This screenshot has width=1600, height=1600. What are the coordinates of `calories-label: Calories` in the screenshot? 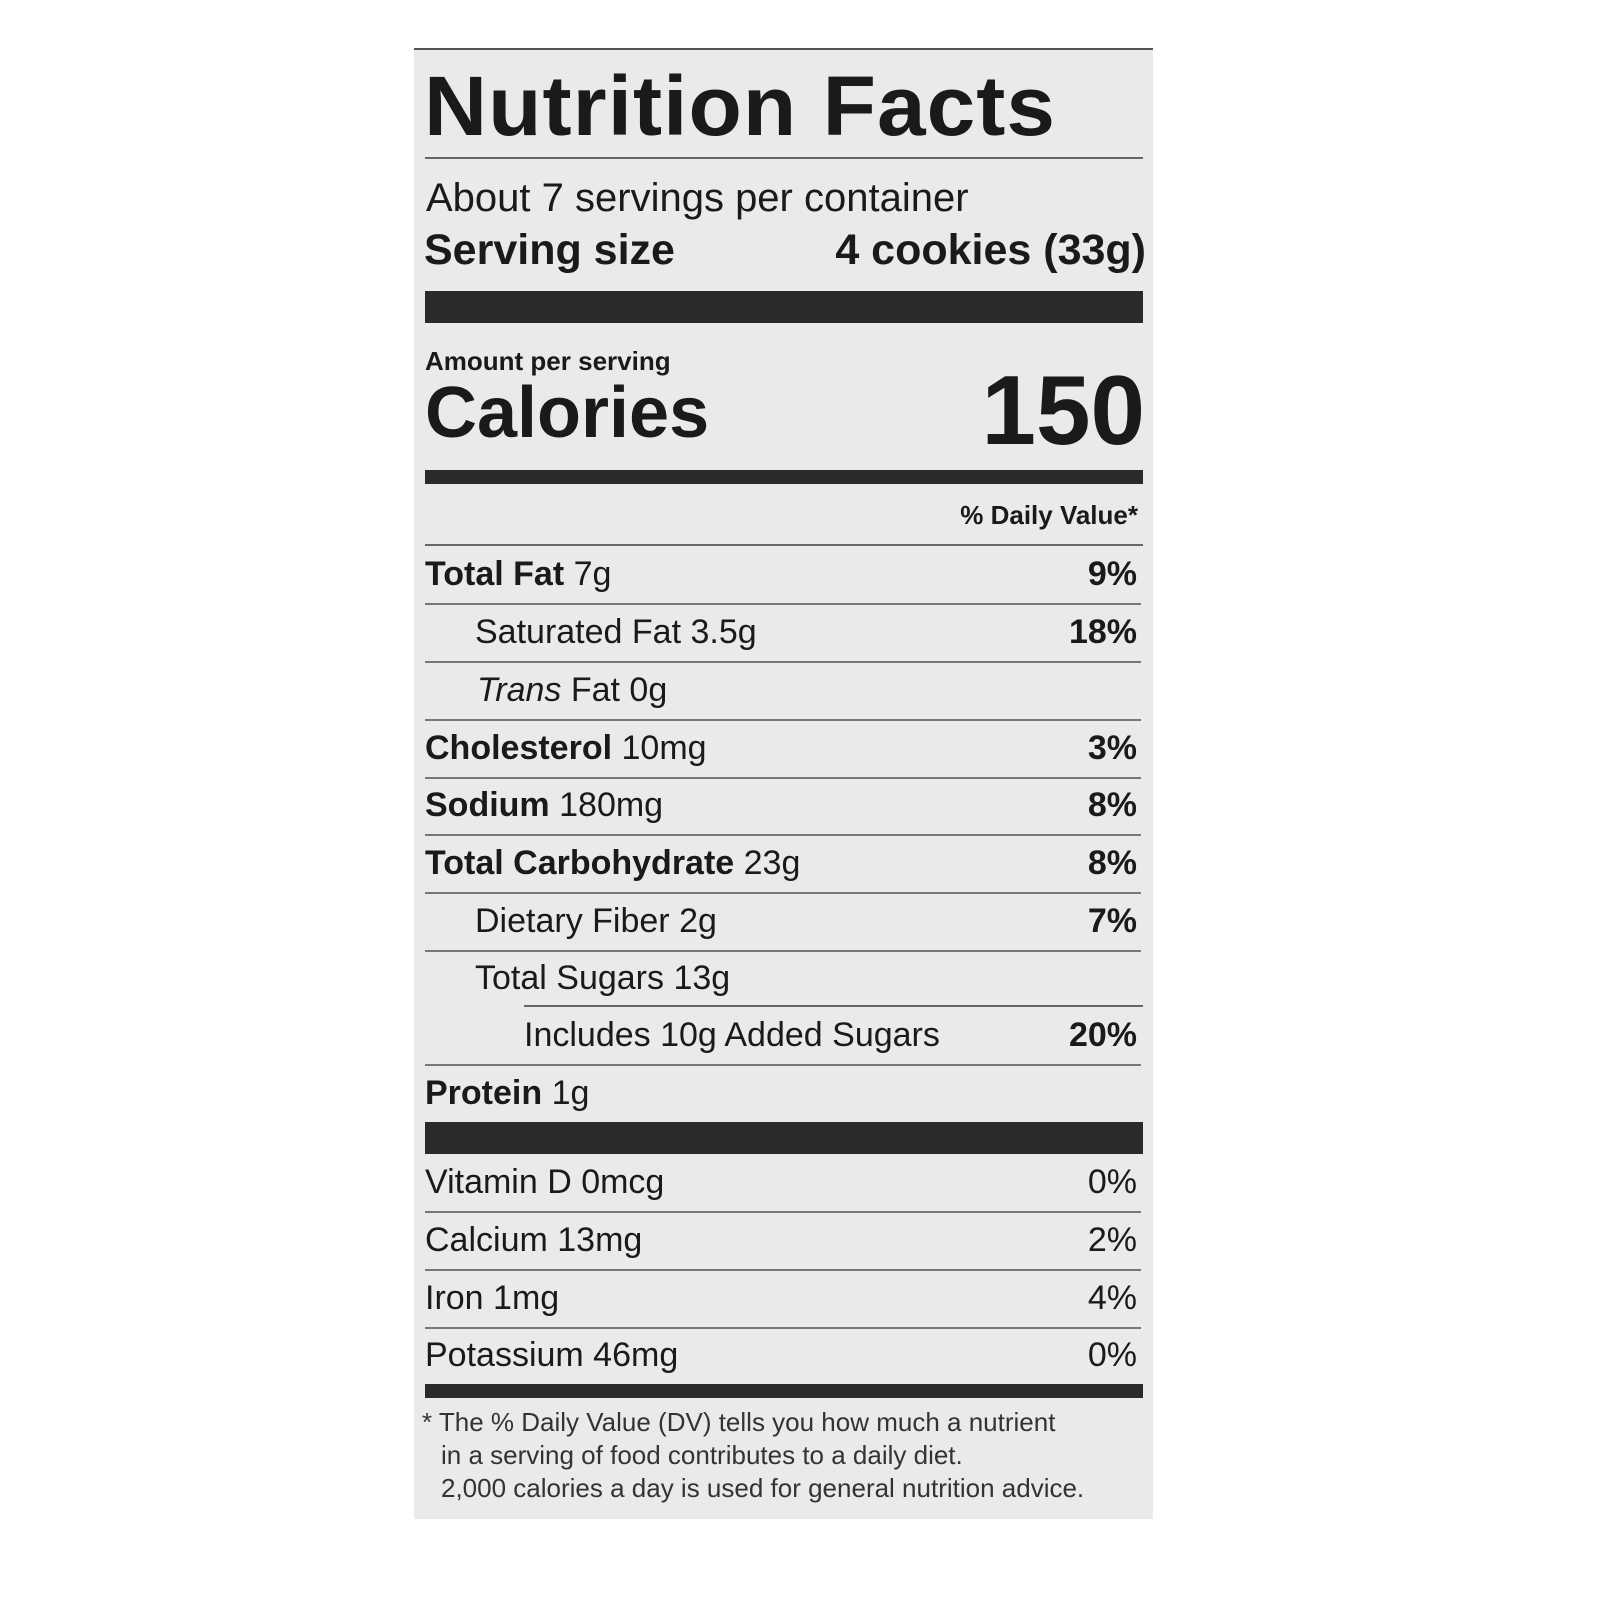 It's located at (567, 413).